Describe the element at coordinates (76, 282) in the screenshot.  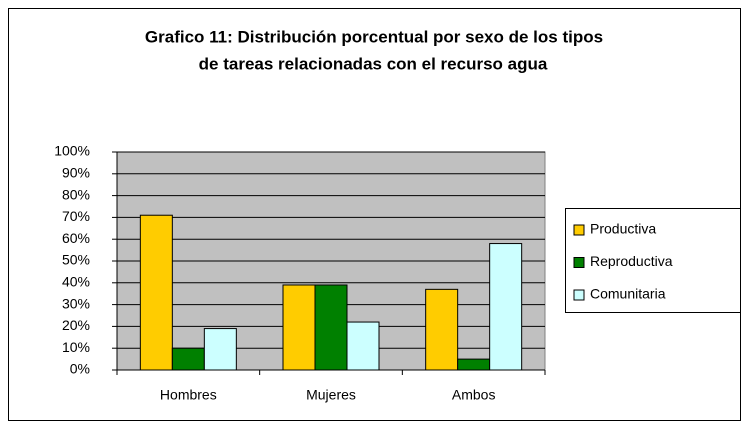
I see `y-tick-label: 40%` at that location.